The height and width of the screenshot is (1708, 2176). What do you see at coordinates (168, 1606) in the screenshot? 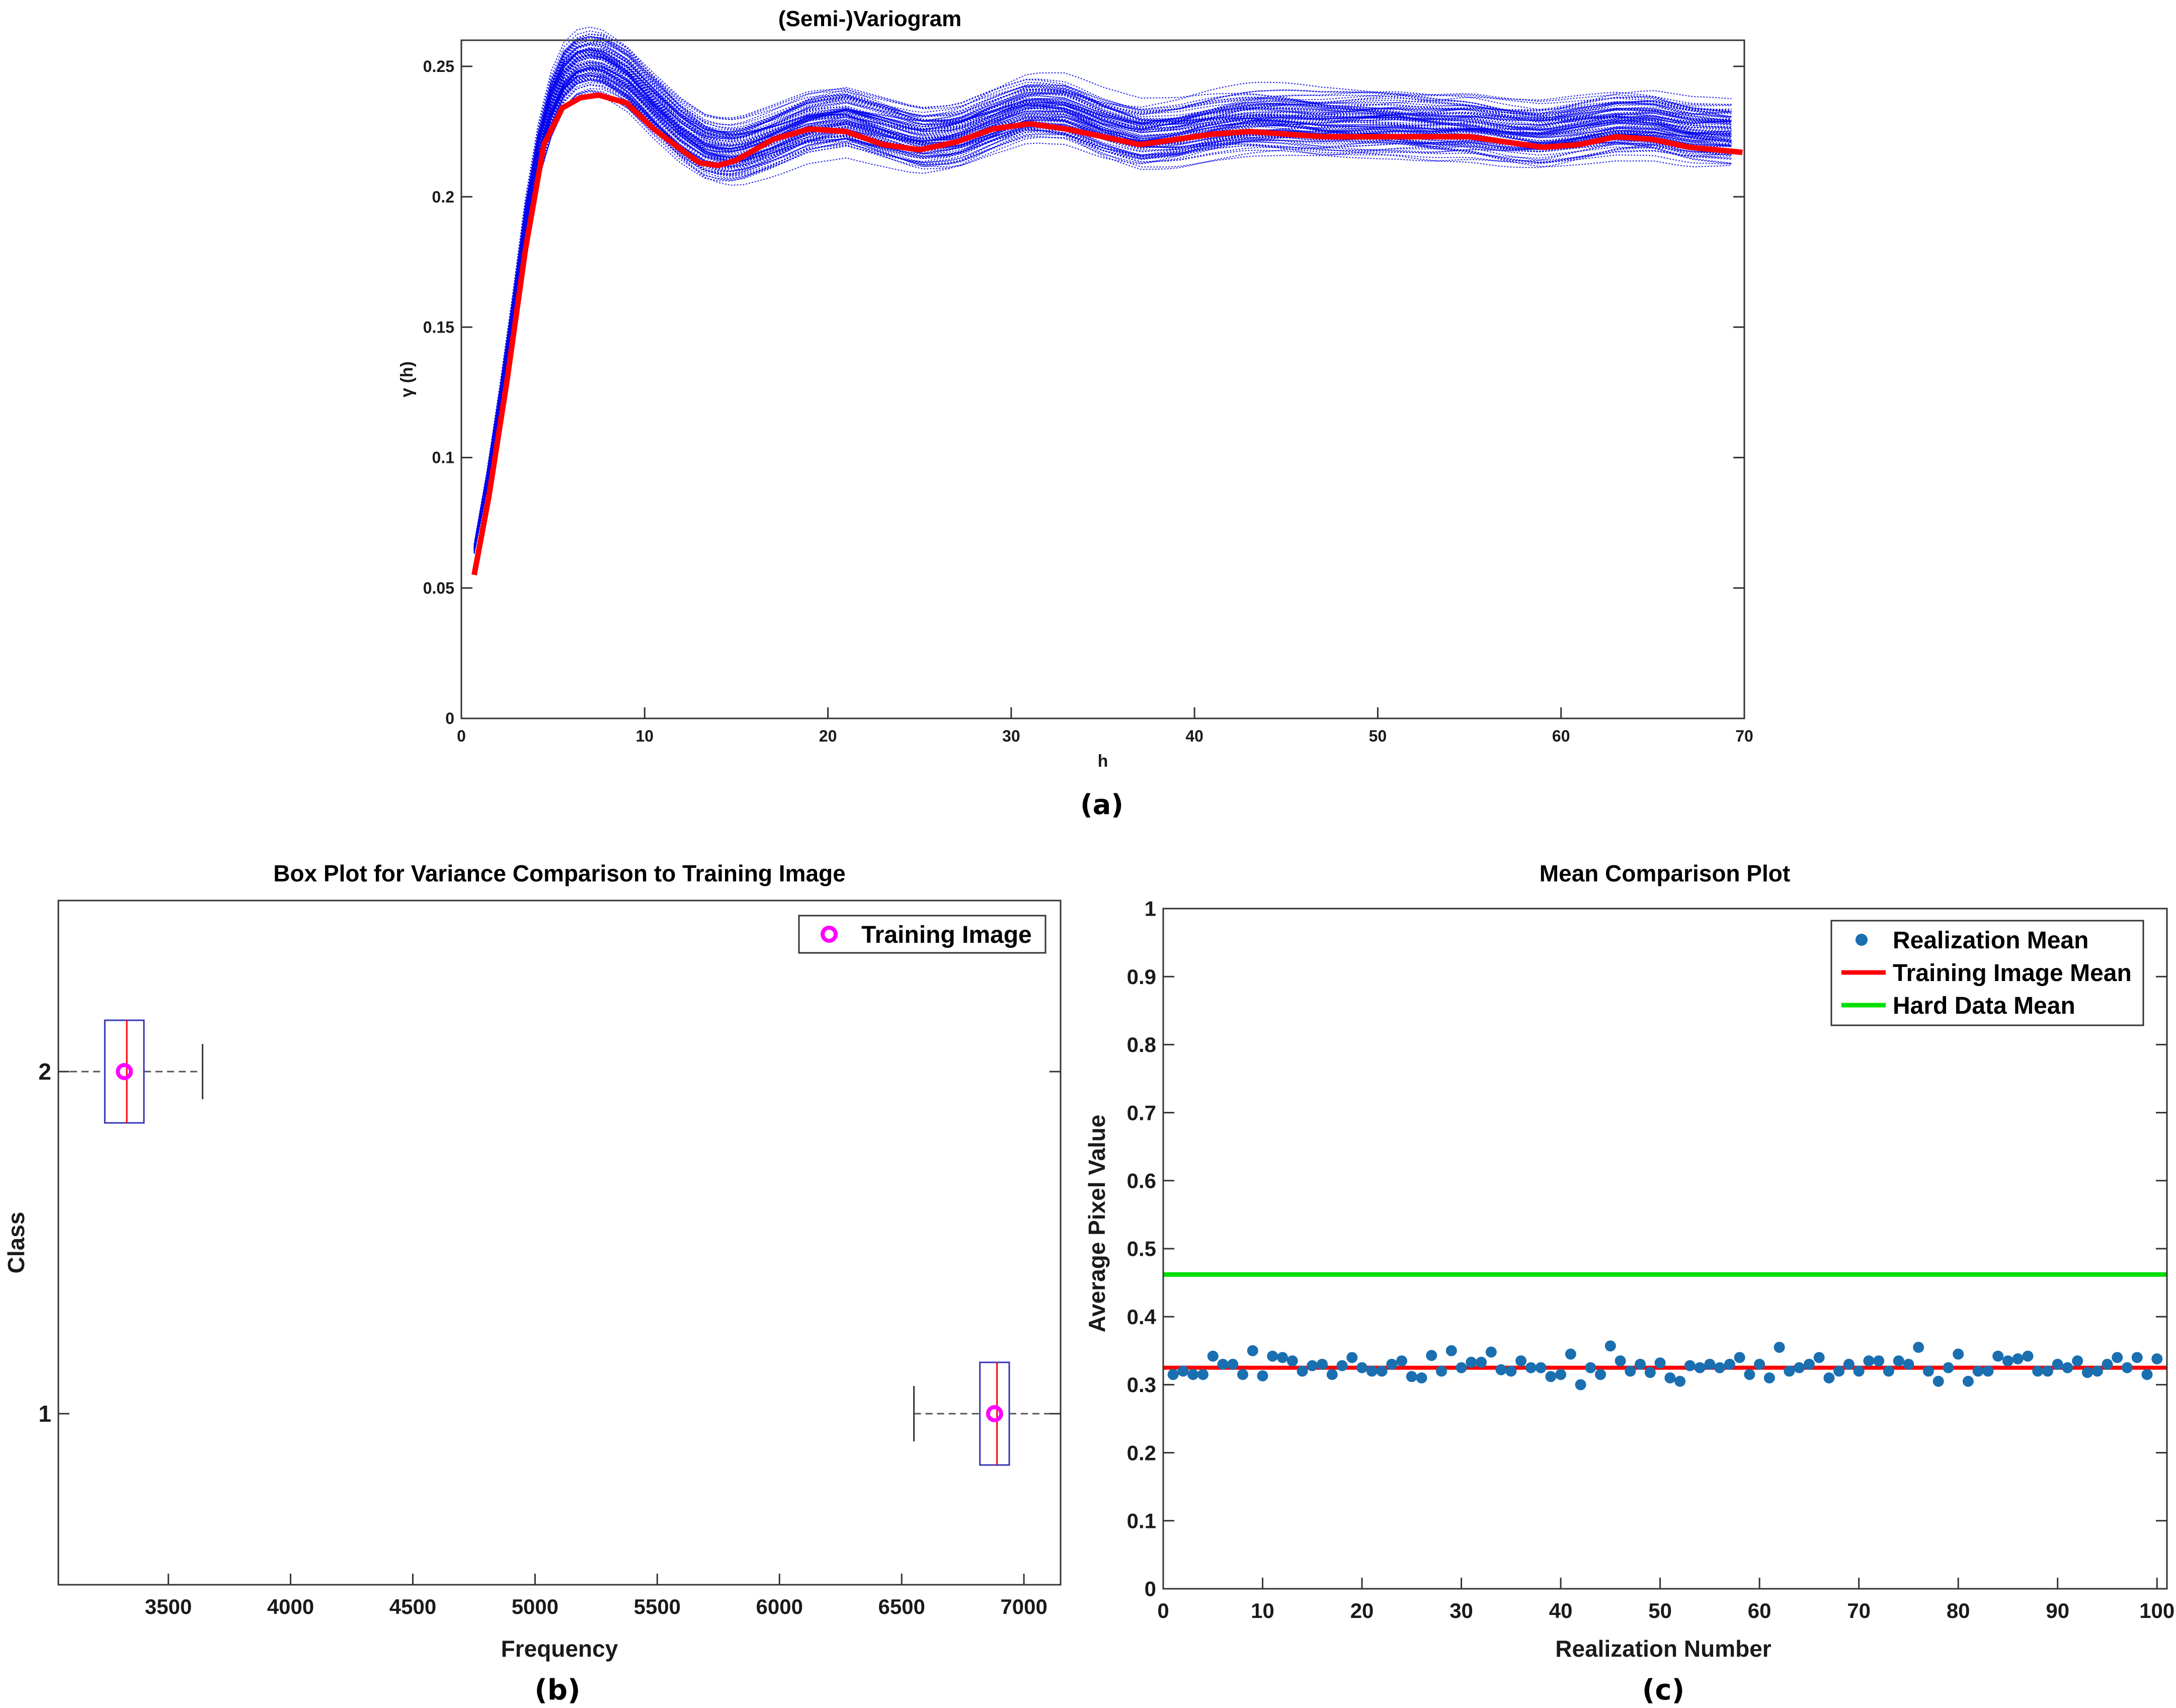
I see `x-tick-label: 3500` at bounding box center [168, 1606].